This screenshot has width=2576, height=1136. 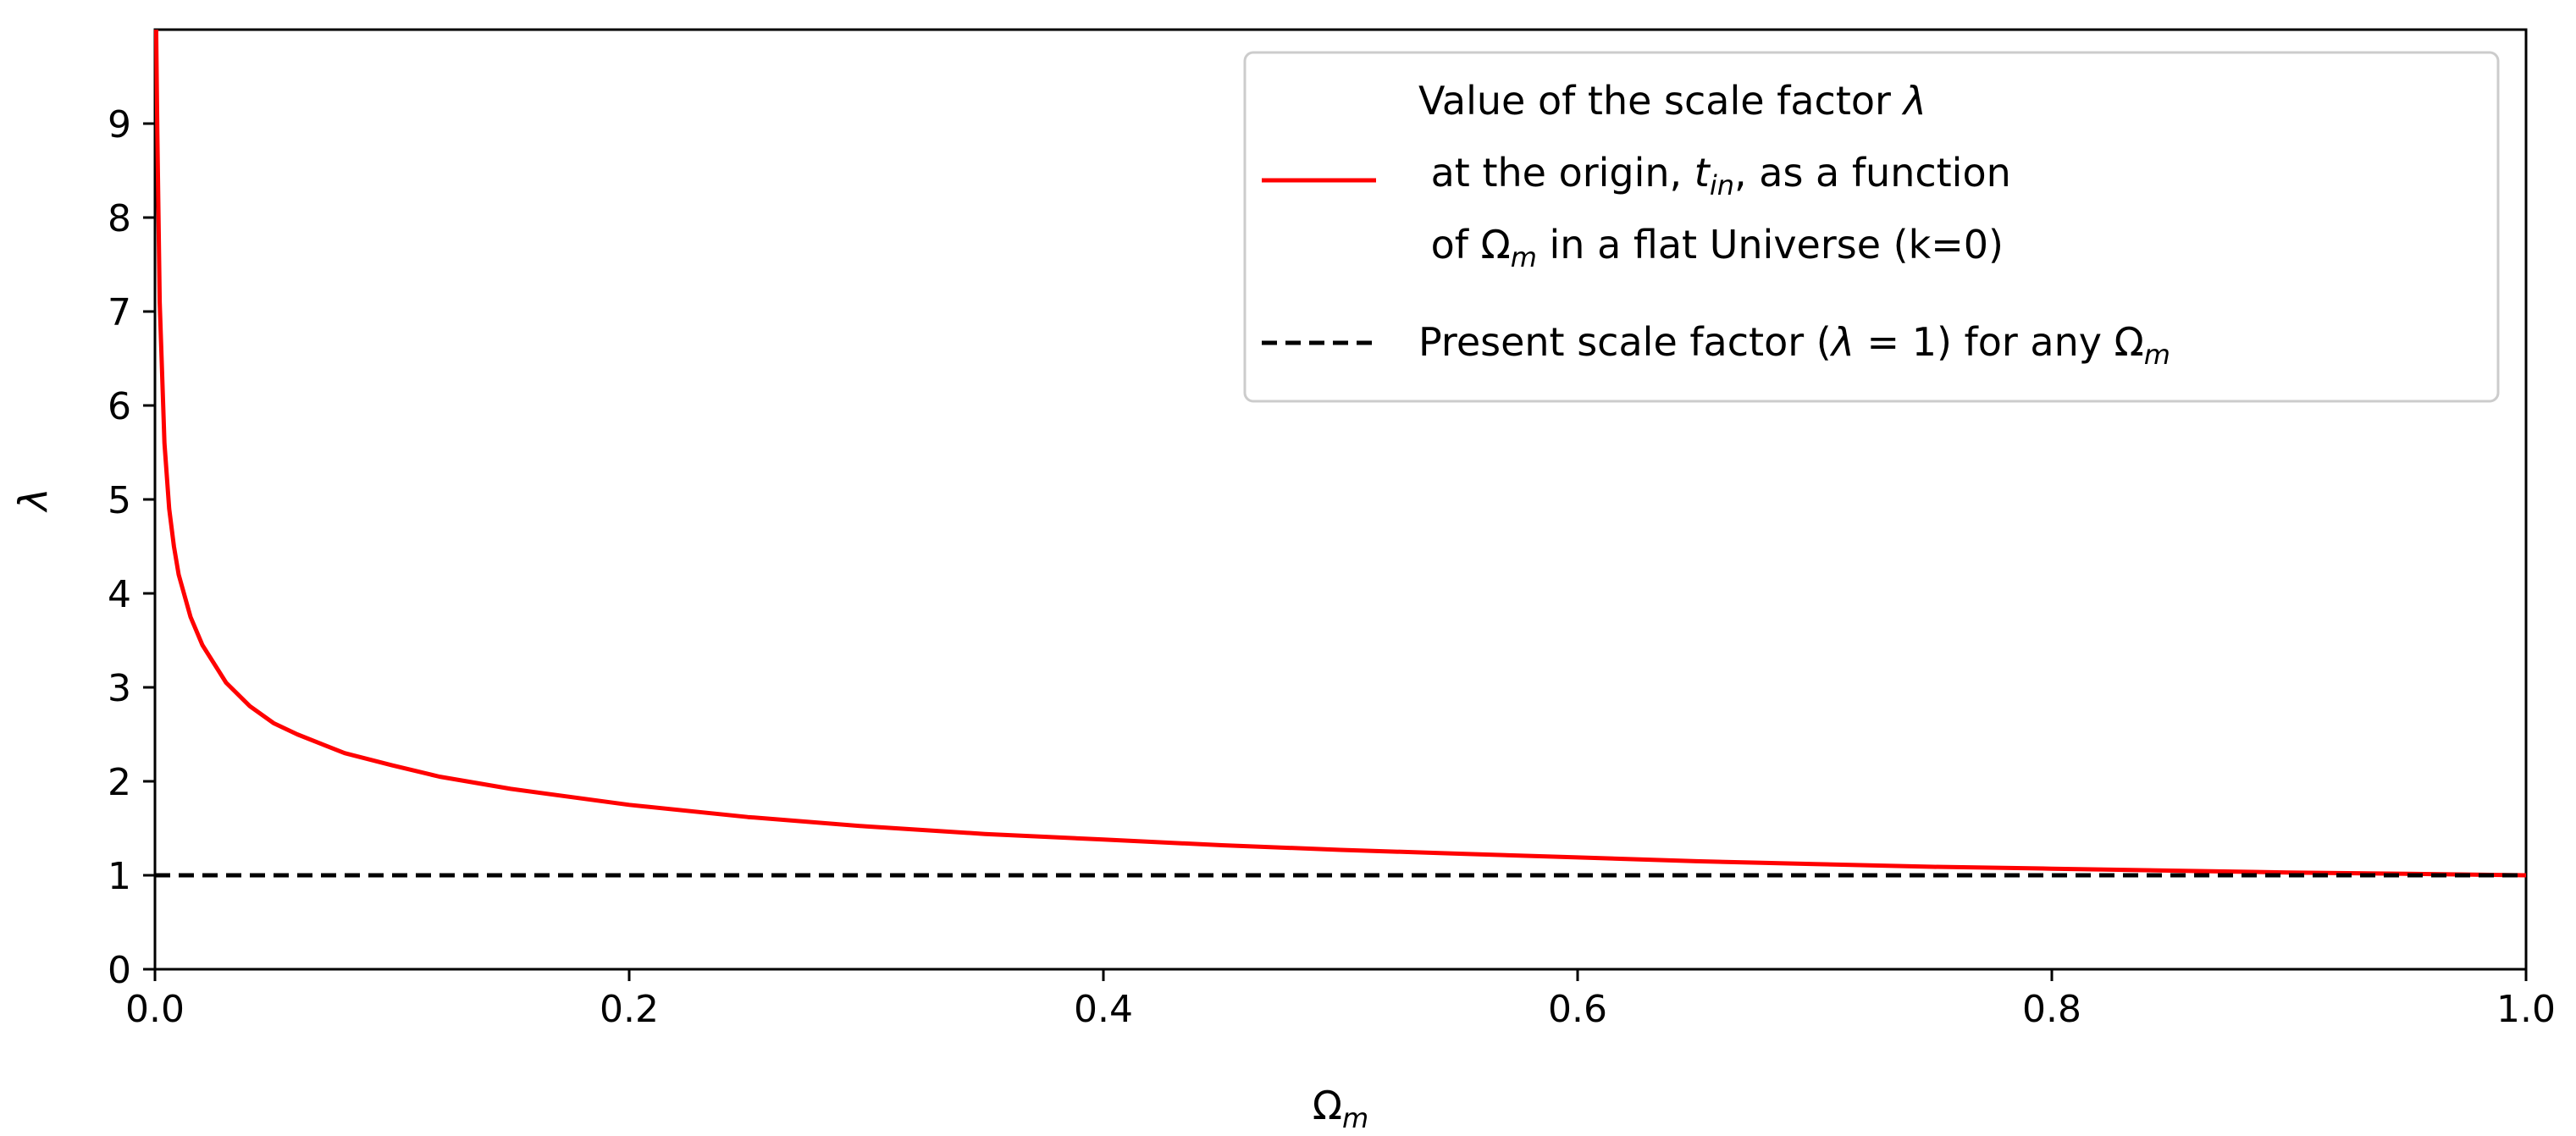 What do you see at coordinates (2526, 1009) in the screenshot?
I see `x-tick-label: 1.0` at bounding box center [2526, 1009].